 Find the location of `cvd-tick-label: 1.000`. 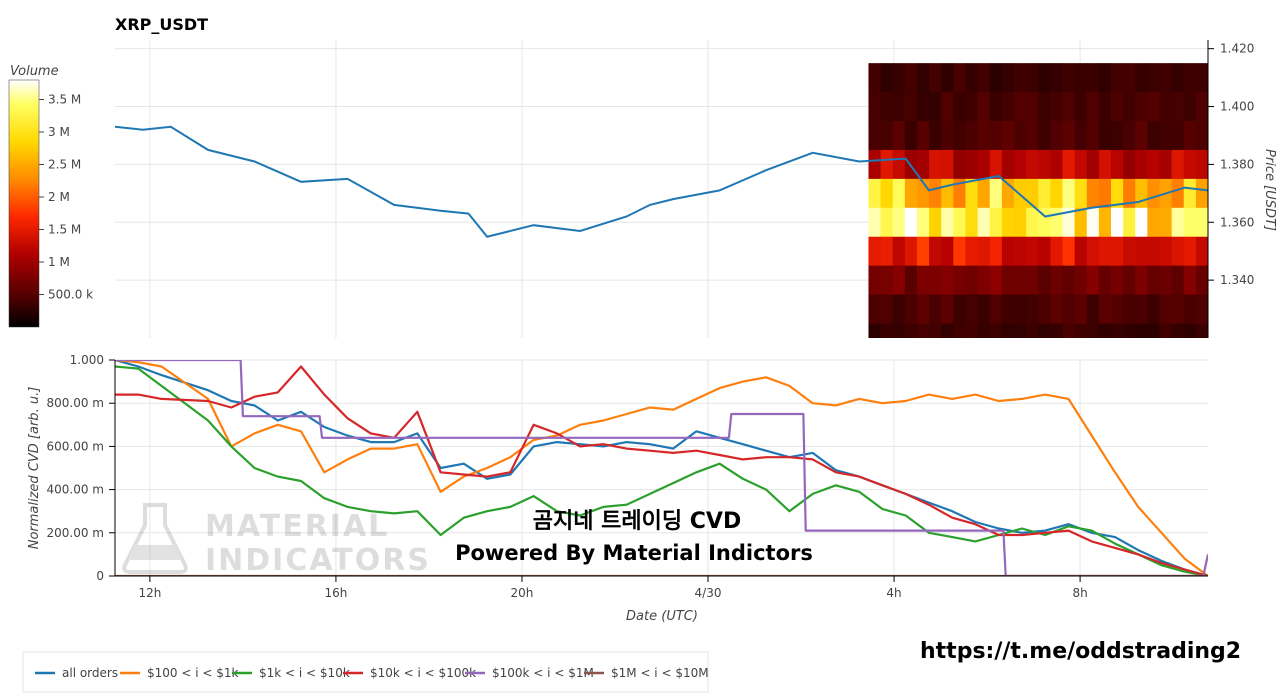

cvd-tick-label: 1.000 is located at coordinates (87, 360).